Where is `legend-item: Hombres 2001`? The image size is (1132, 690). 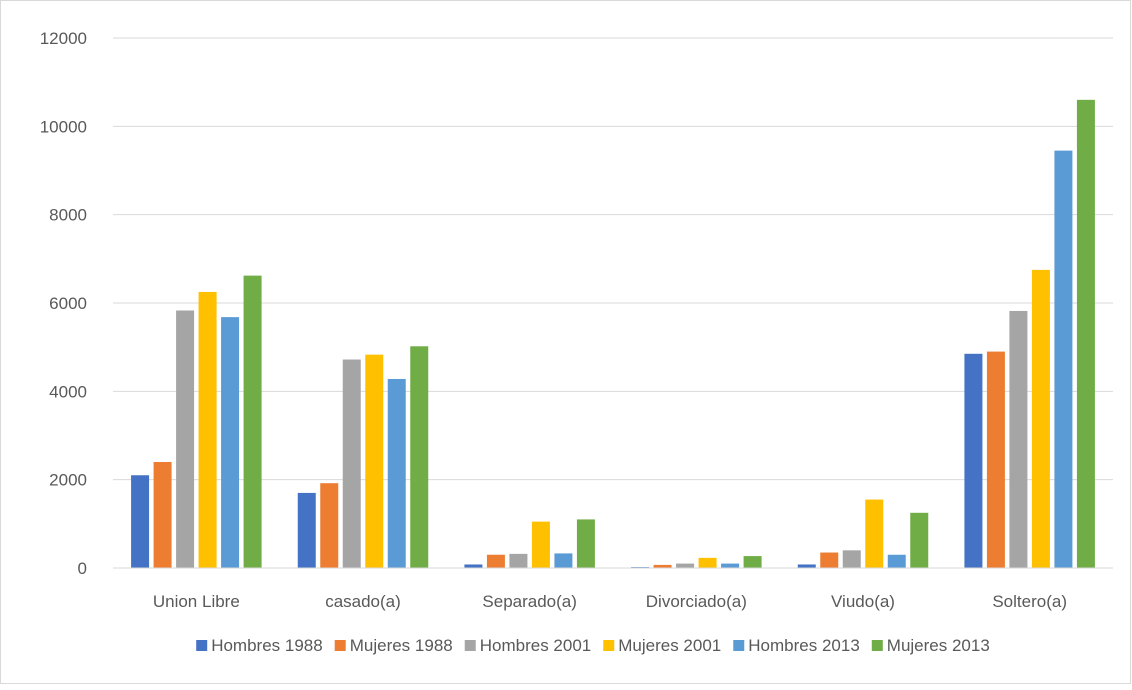
legend-item: Hombres 2001 is located at coordinates (528, 645).